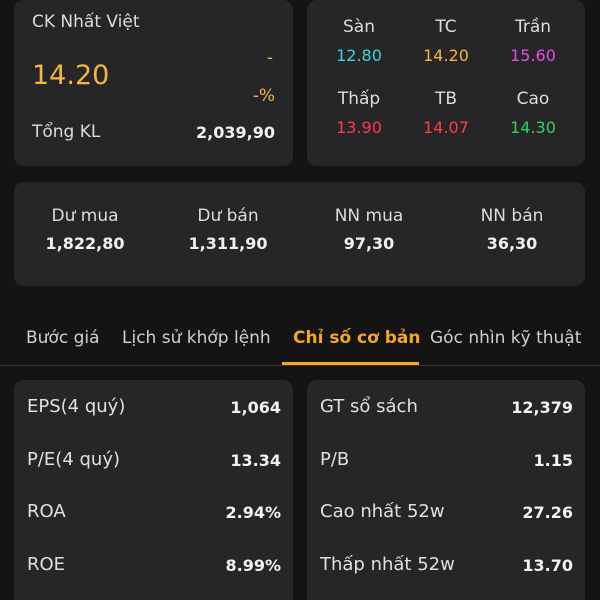 This screenshot has height=600, width=600. I want to click on book-value-value: 12,379, so click(542, 407).